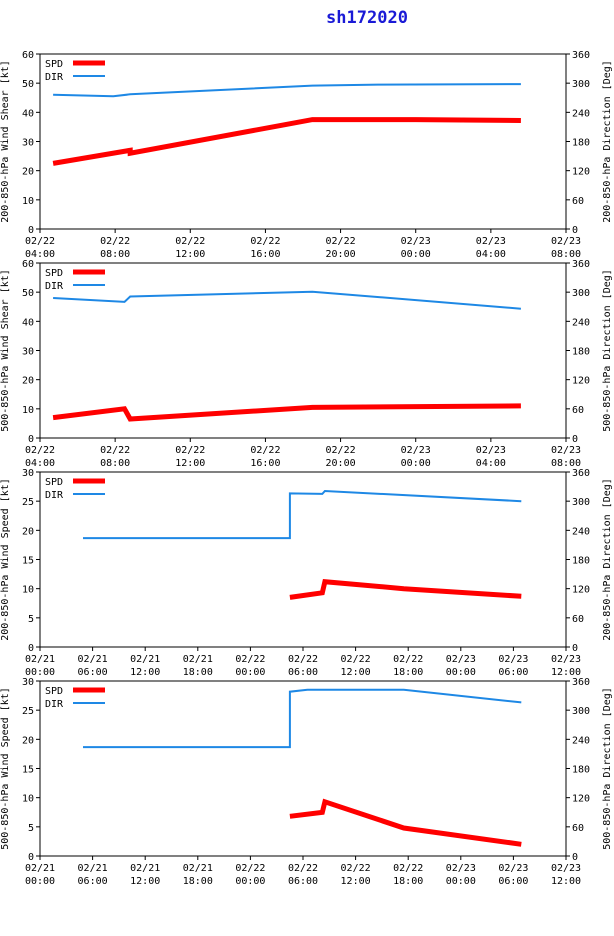 This screenshot has height=936, width=614. I want to click on spd-series-line, so click(405, 822).